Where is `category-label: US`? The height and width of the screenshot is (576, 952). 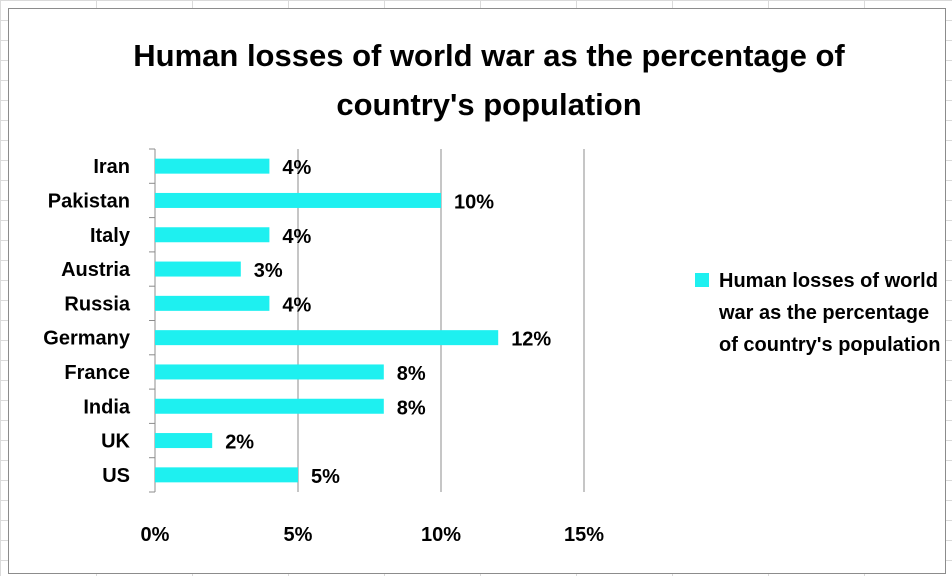 category-label: US is located at coordinates (116, 476).